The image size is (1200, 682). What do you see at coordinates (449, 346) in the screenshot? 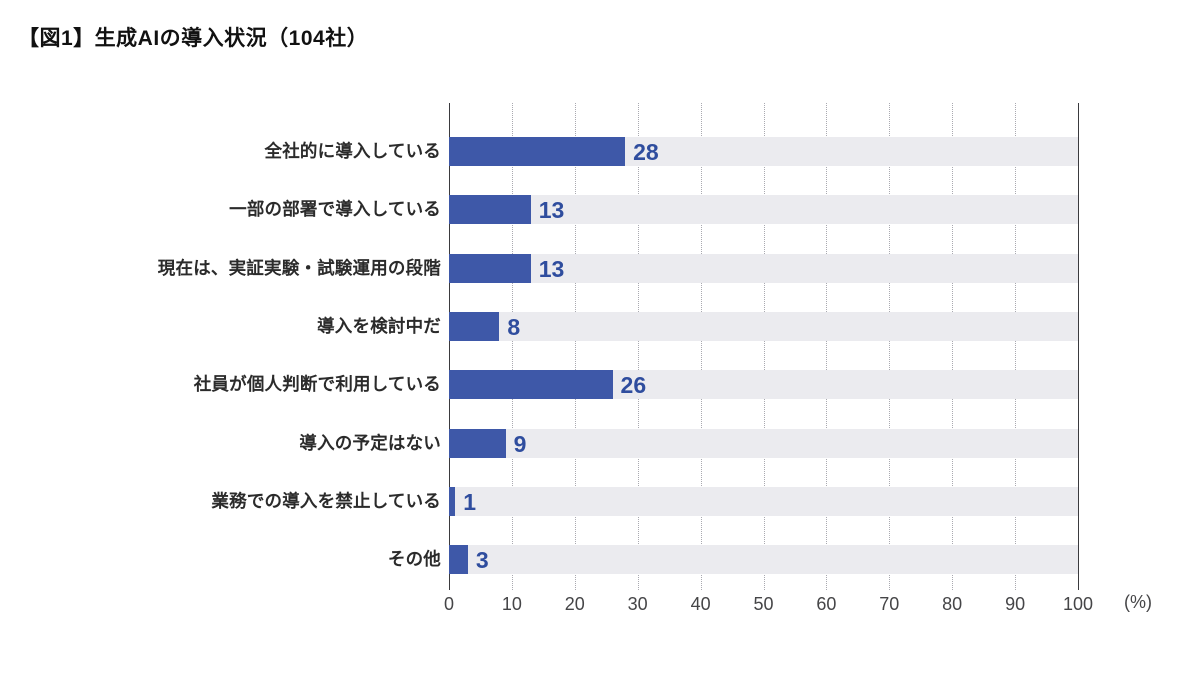
I see `y-axis-line` at bounding box center [449, 346].